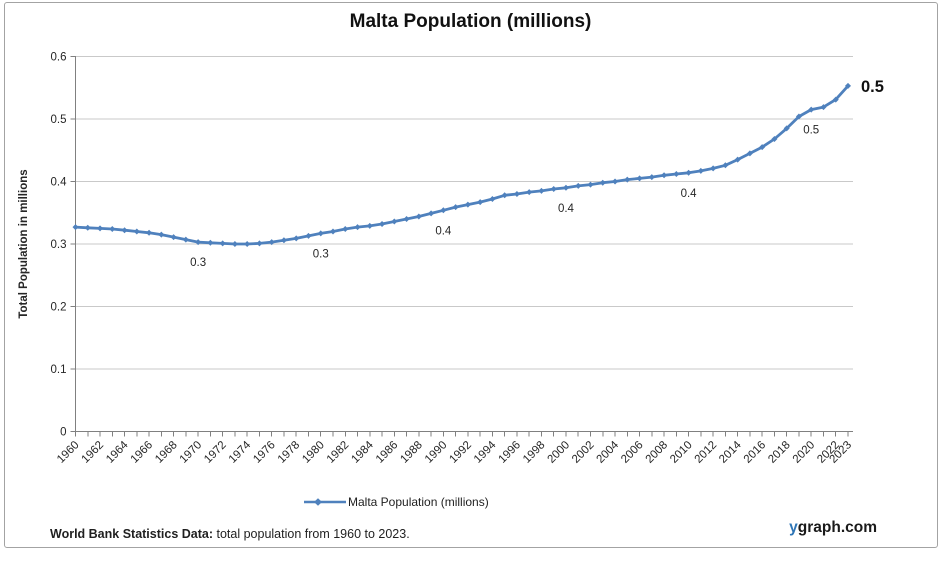 This screenshot has height=561, width=941. Describe the element at coordinates (411, 452) in the screenshot. I see `x-axis-tick-label: 1988` at that location.